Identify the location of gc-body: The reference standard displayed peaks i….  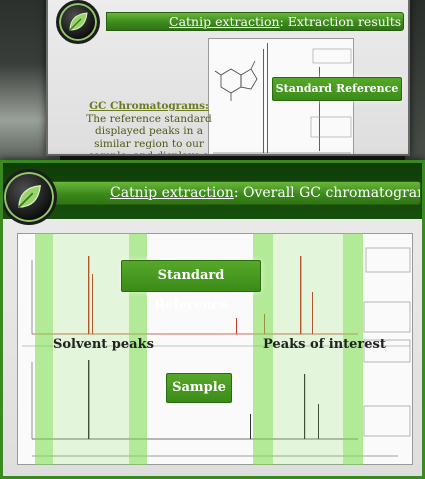
(149, 134).